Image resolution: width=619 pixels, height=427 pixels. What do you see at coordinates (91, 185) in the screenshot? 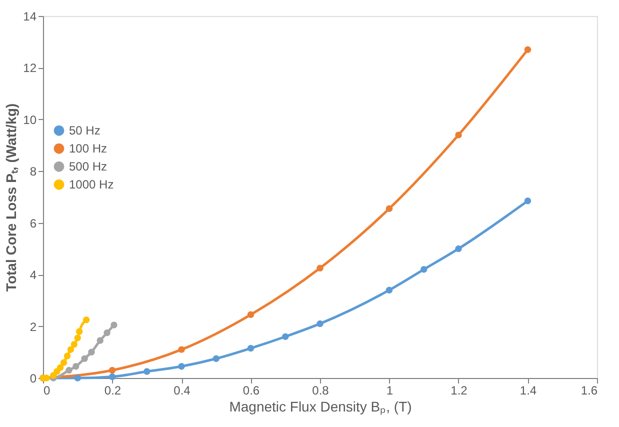
I see `legend-label: 1000 Hz` at bounding box center [91, 185].